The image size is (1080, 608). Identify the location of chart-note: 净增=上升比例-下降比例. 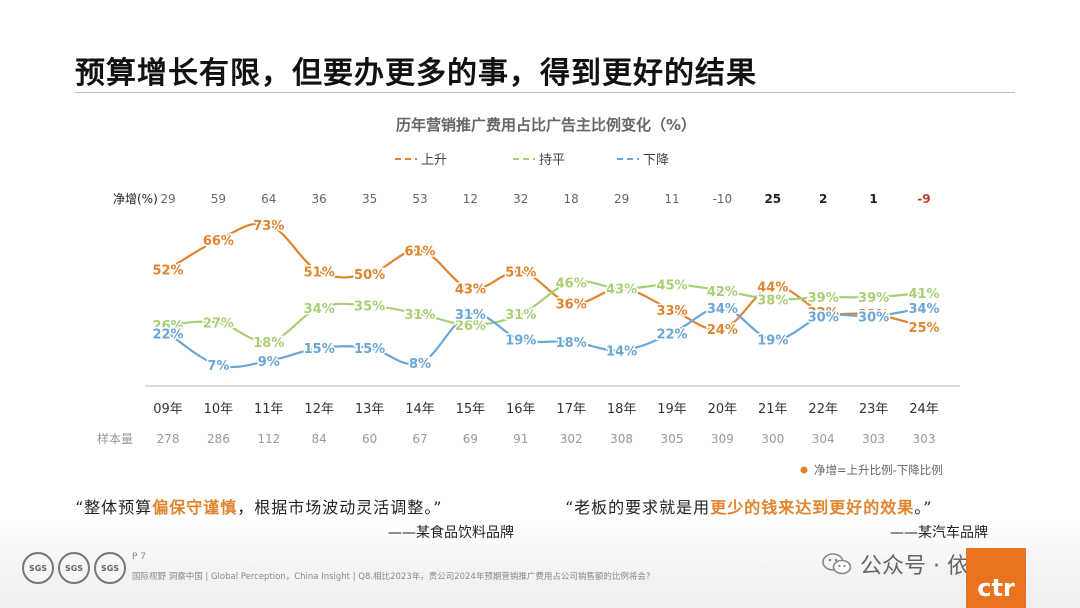
(878, 470).